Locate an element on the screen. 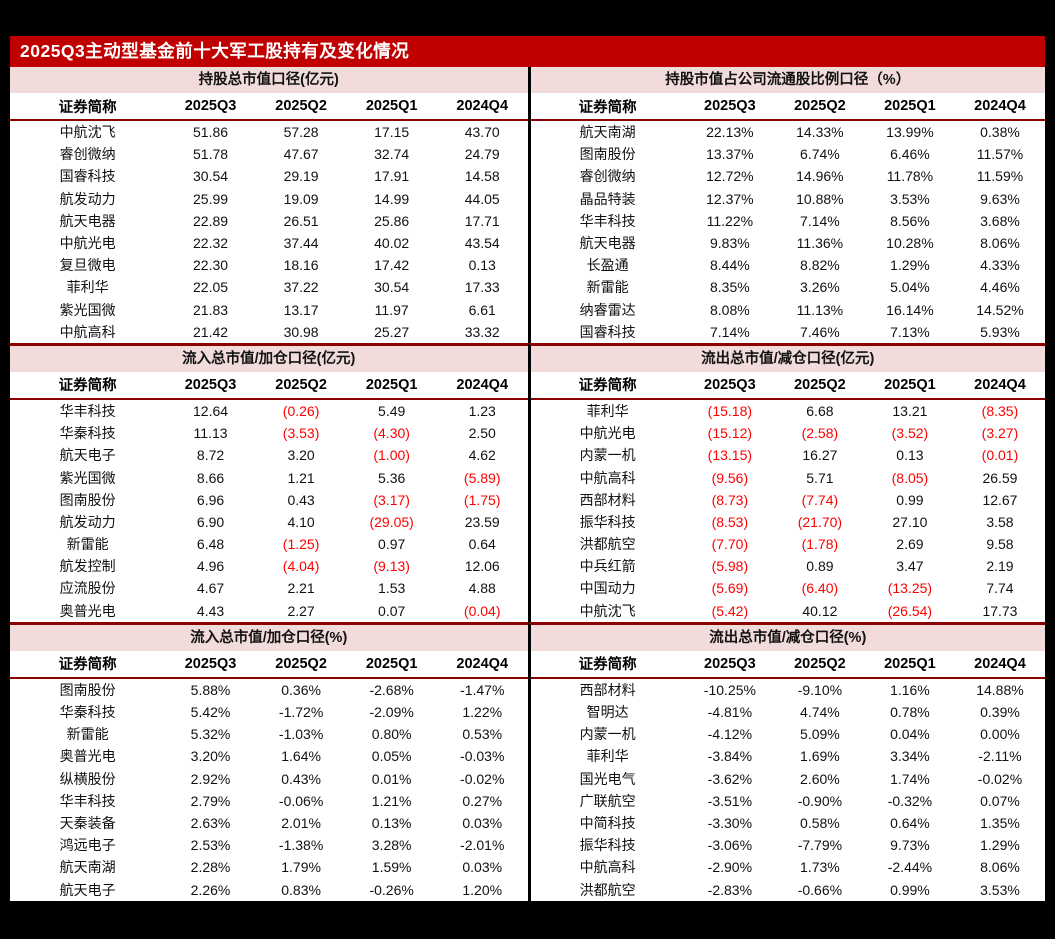 Image resolution: width=1055 pixels, height=939 pixels. value-cell: (5.98) is located at coordinates (730, 566).